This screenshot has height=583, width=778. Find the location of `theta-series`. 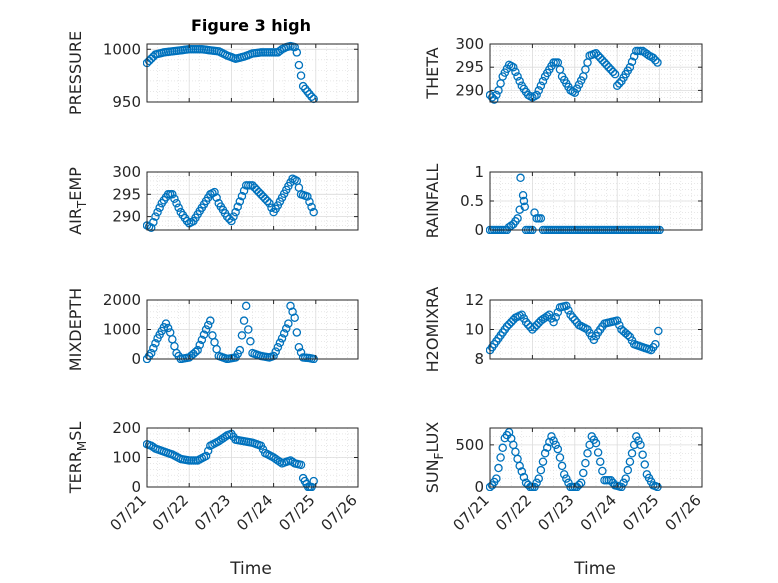

theta-series is located at coordinates (574, 75).